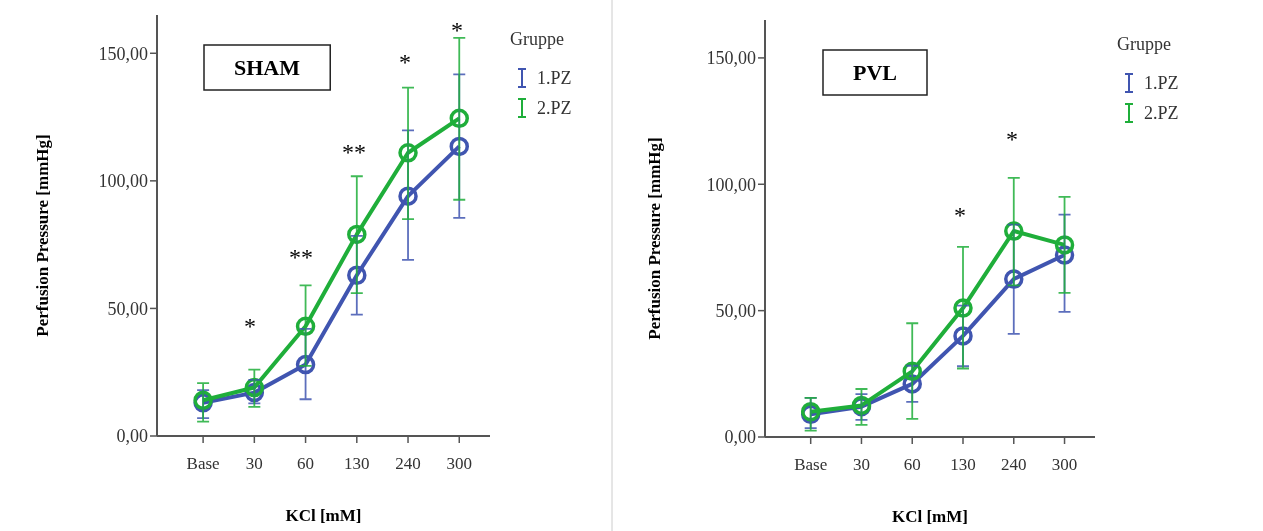  What do you see at coordinates (267, 67) in the screenshot?
I see `text: SHAM` at bounding box center [267, 67].